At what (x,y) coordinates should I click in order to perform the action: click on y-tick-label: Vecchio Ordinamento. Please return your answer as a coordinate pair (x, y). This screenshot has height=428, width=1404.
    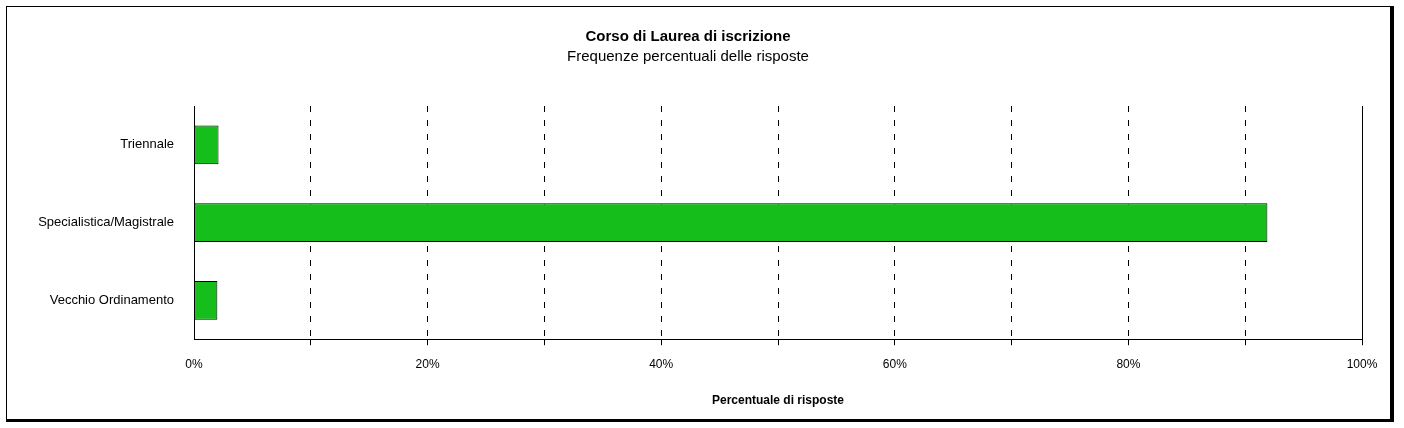
    Looking at the image, I should click on (111, 299).